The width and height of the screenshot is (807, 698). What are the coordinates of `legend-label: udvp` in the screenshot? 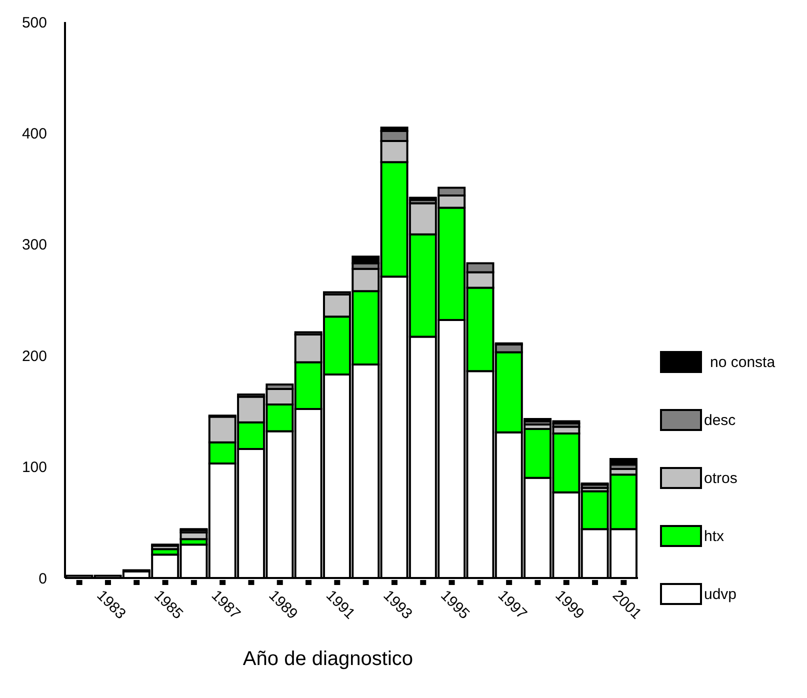 It's located at (720, 594).